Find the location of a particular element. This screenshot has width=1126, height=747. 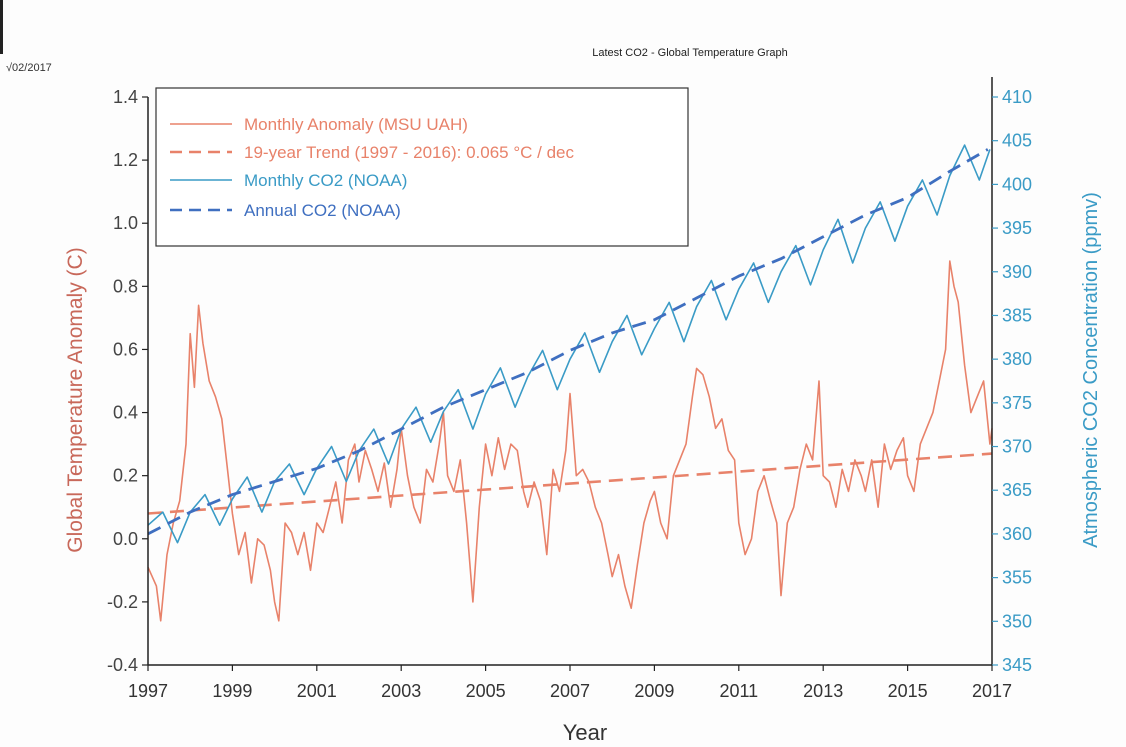

x-tick-label: 2005 is located at coordinates (486, 691).